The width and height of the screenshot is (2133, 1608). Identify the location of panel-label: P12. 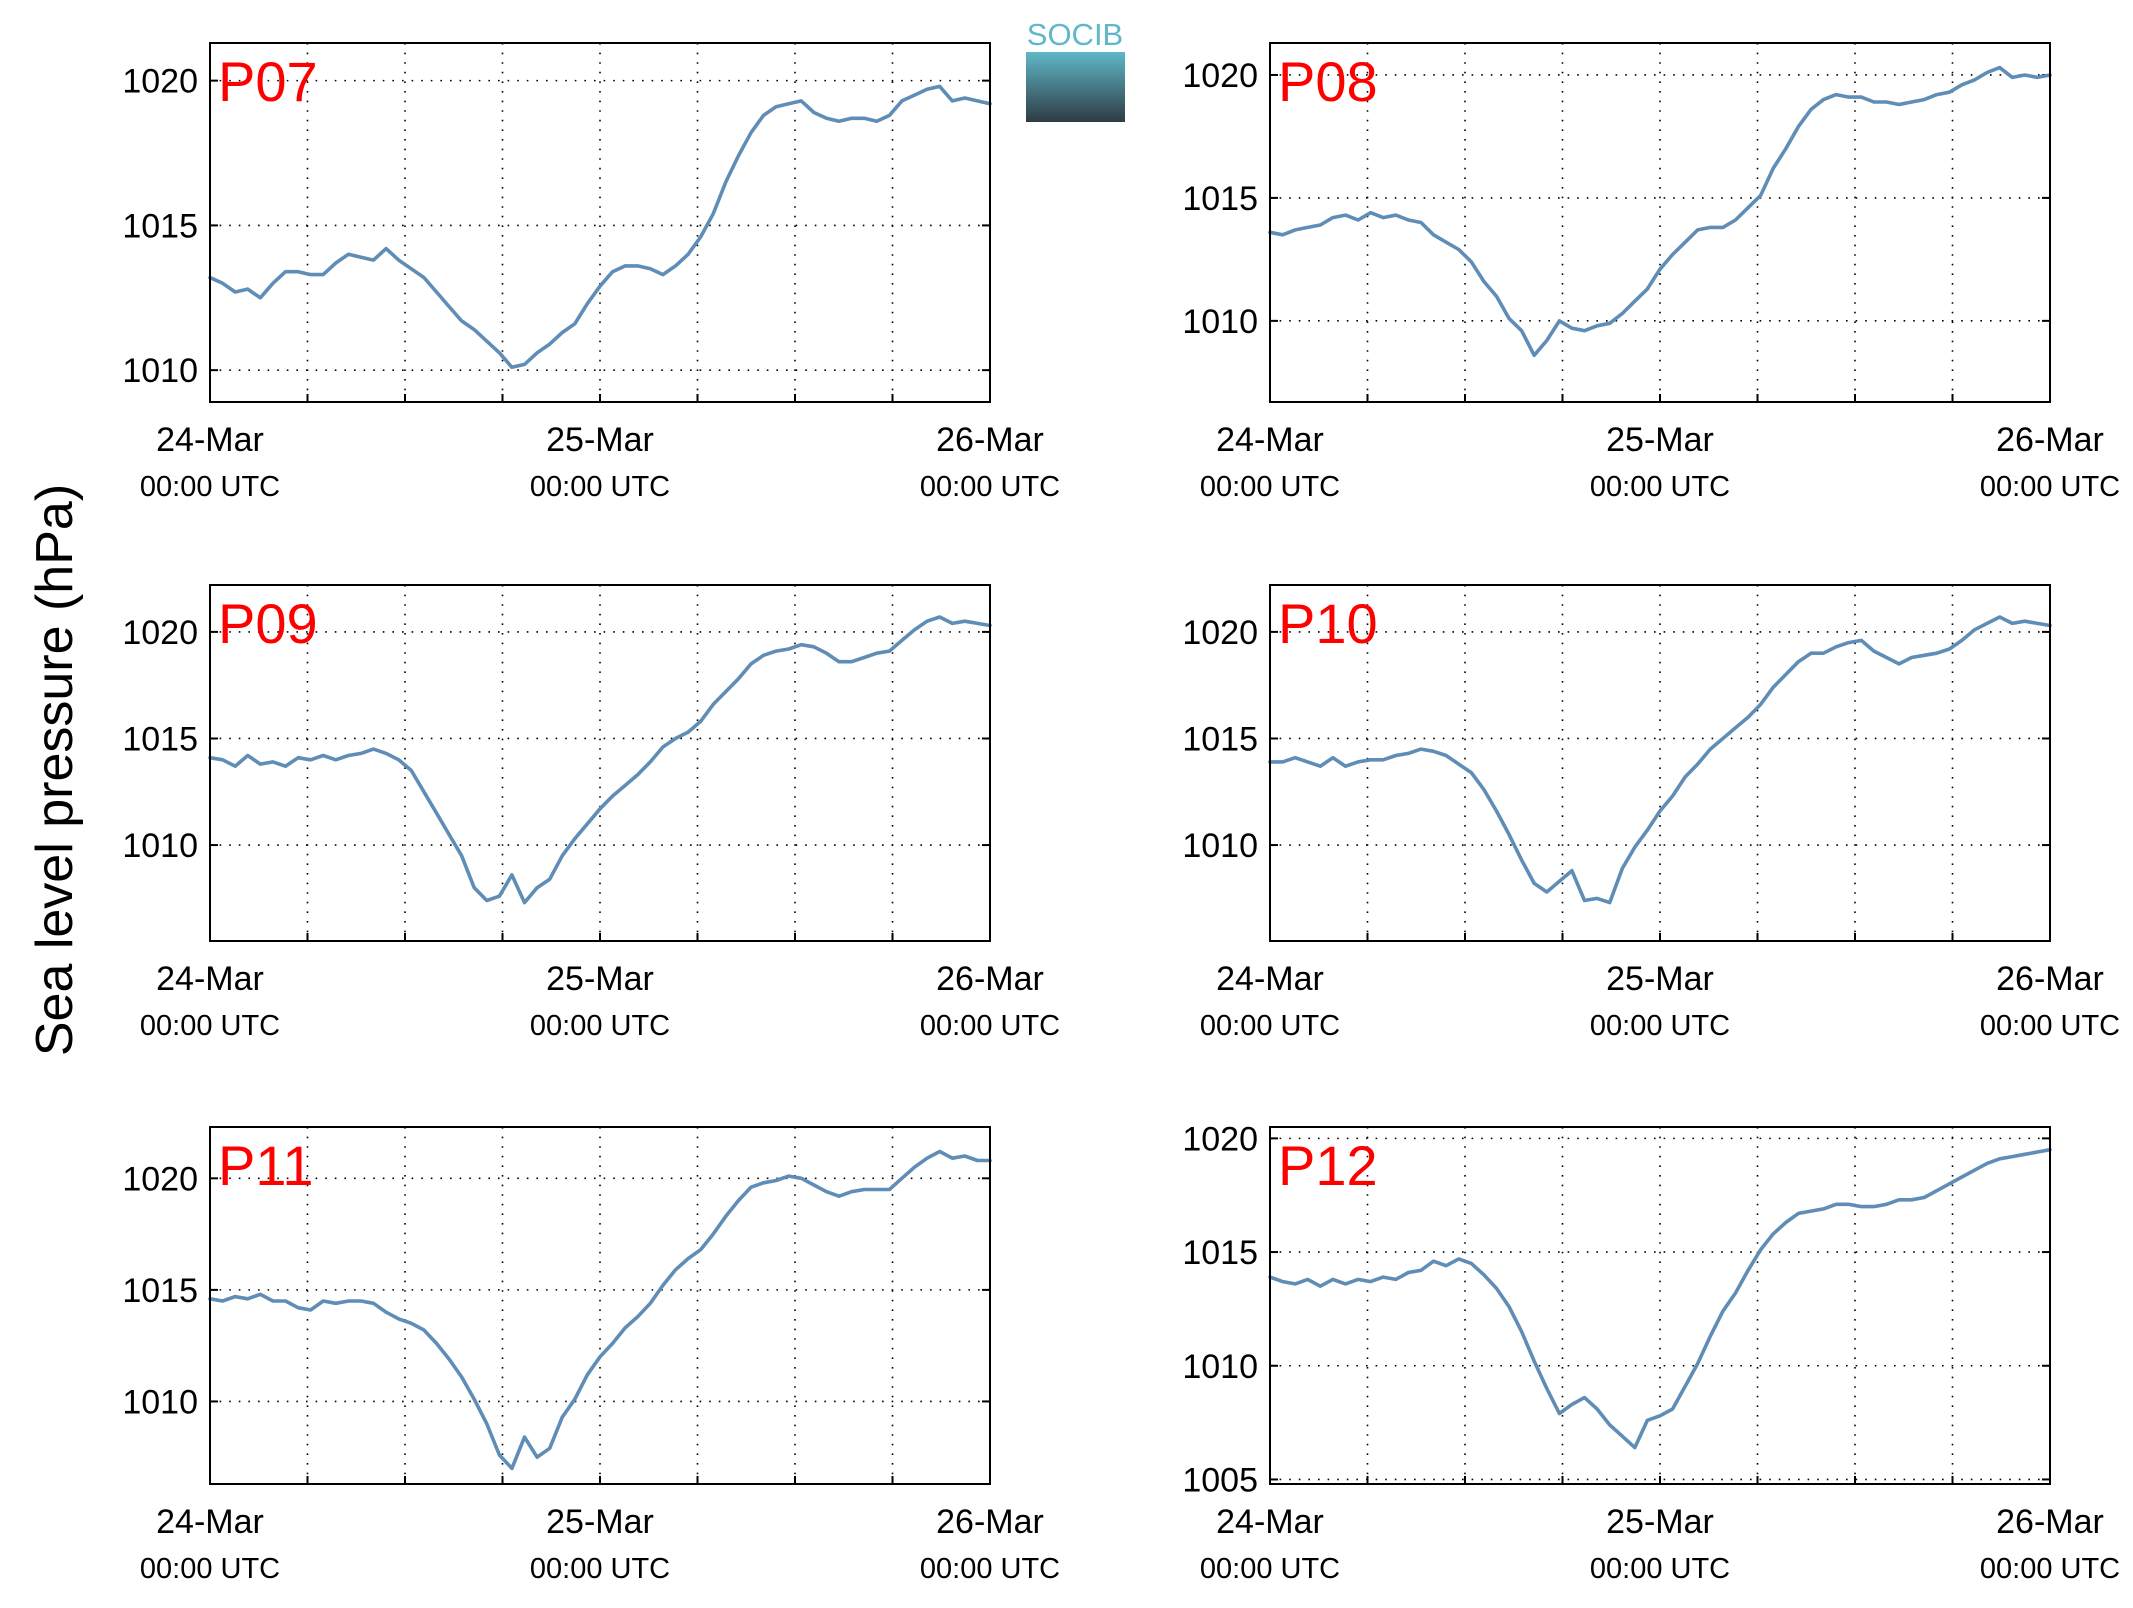
(1328, 1165).